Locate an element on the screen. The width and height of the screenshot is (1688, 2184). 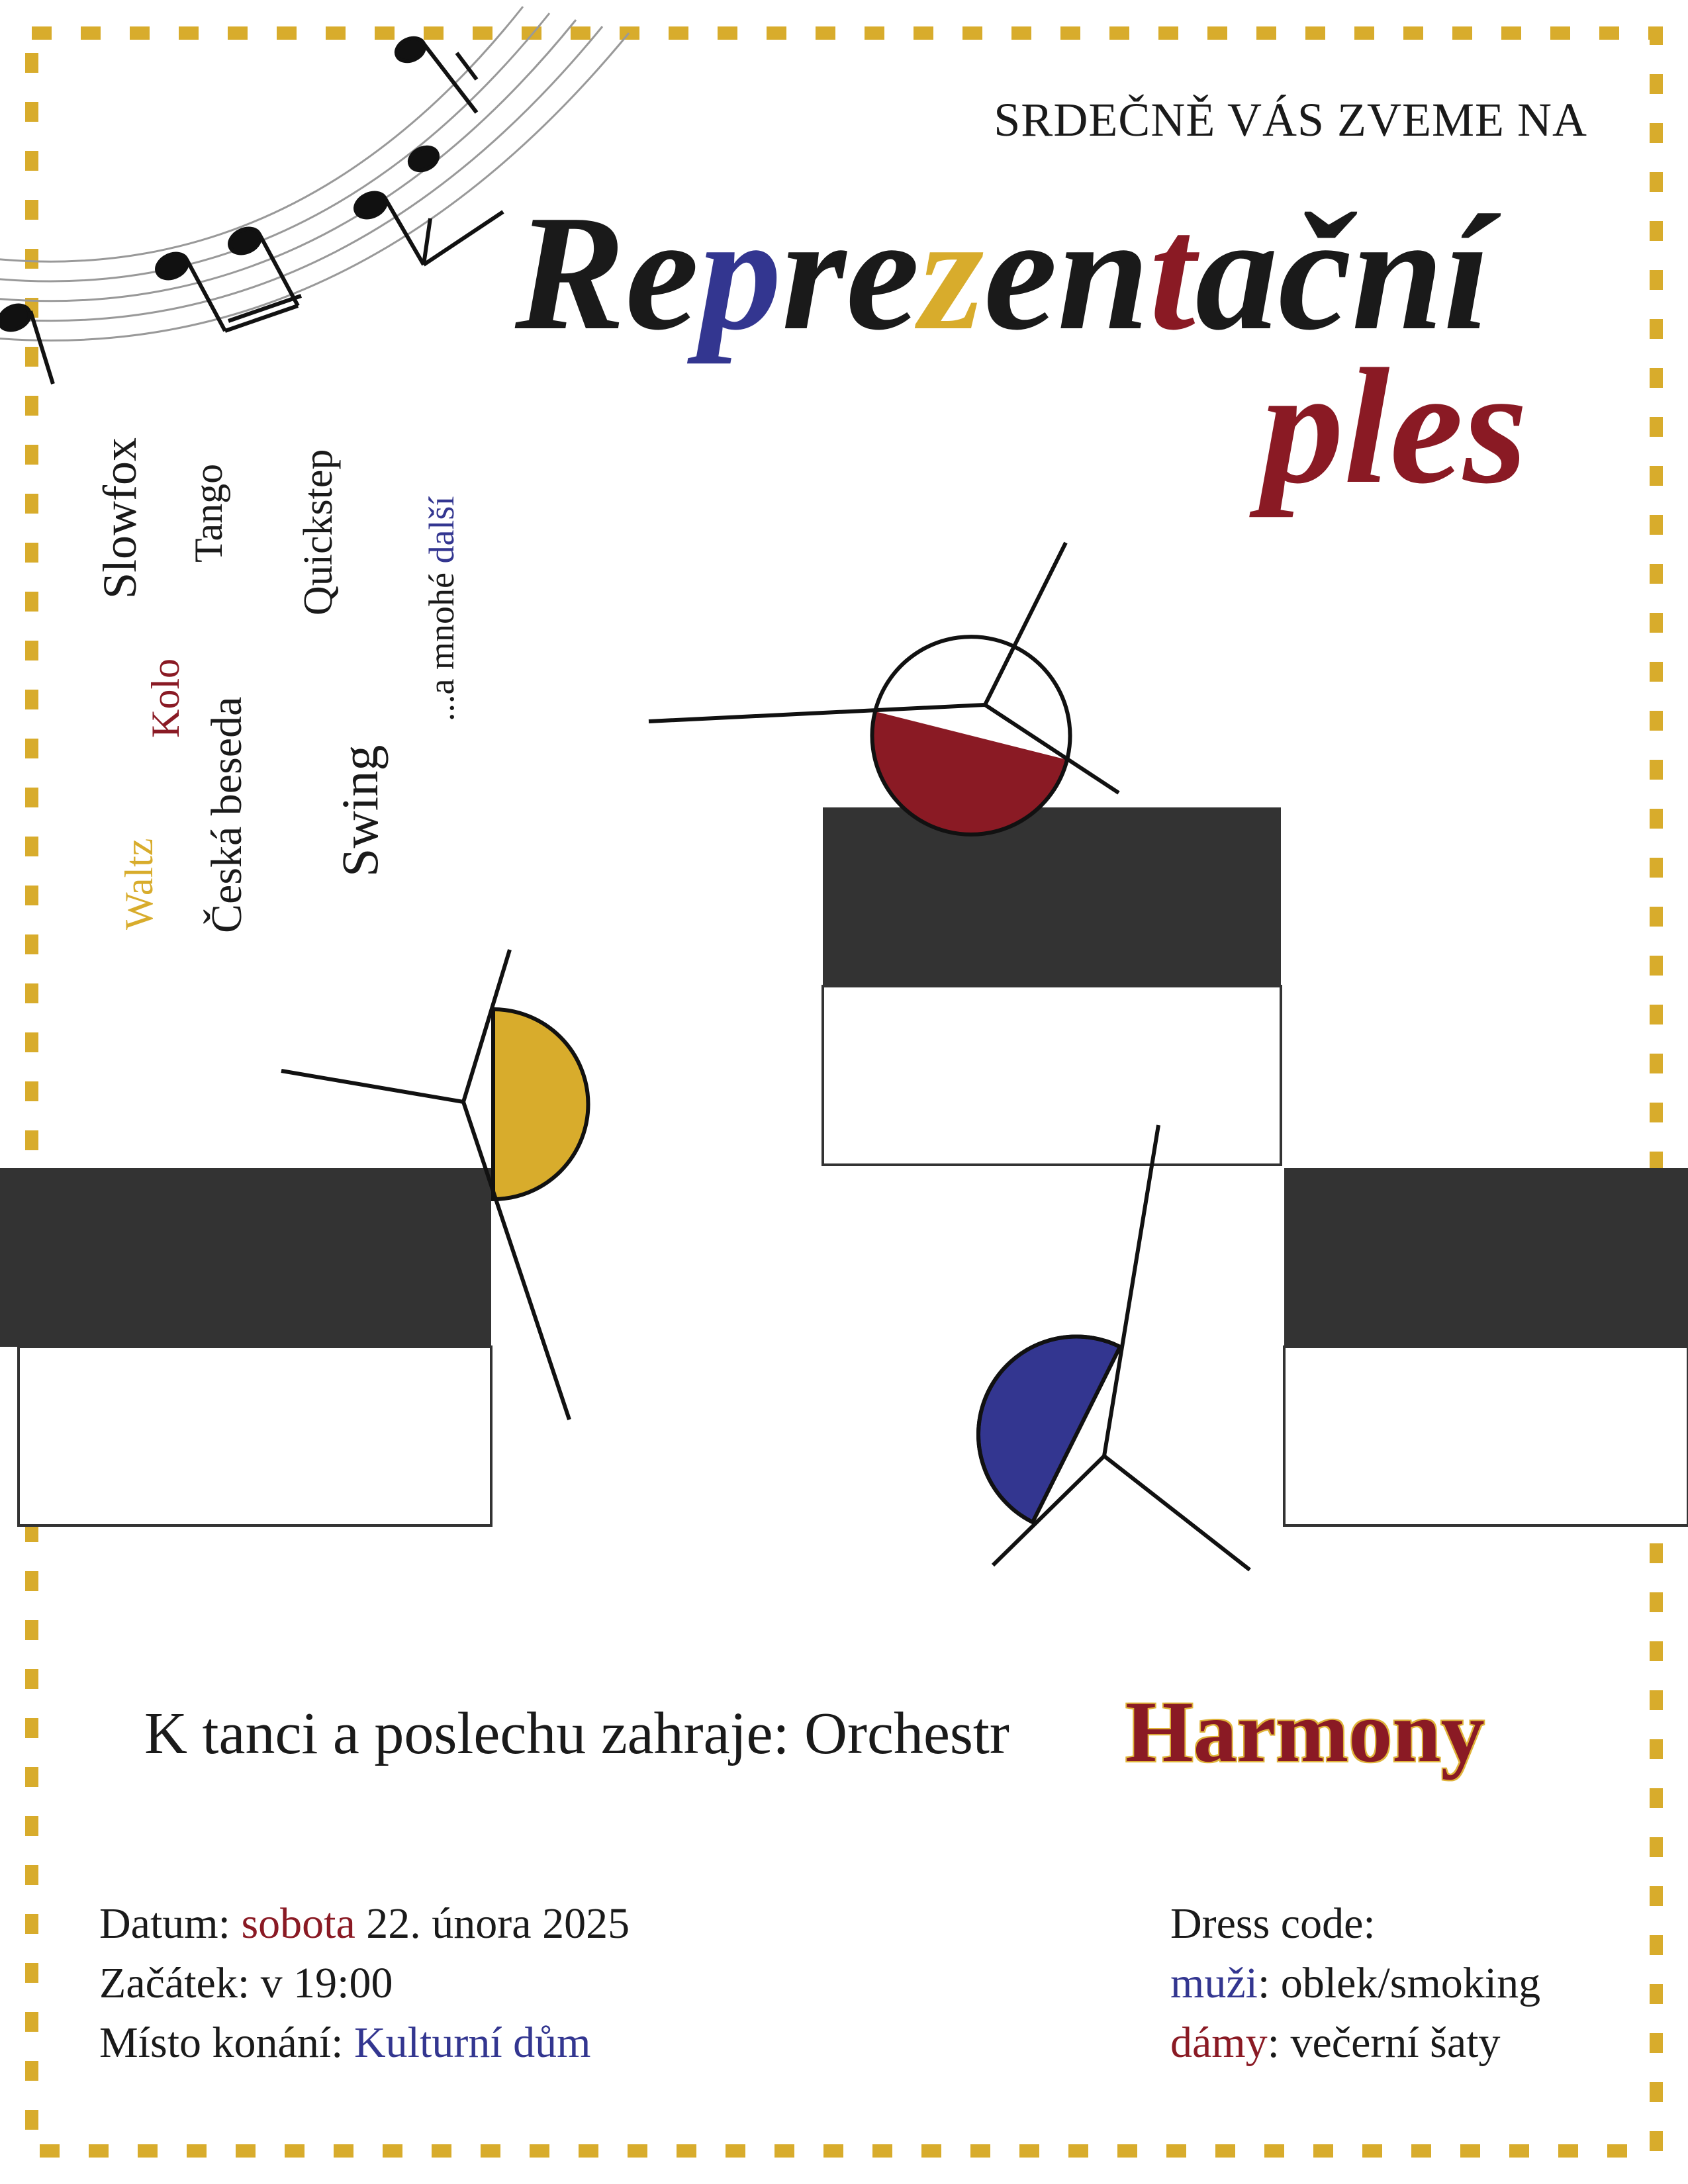
orchestra-name: Harmony is located at coordinates (1305, 1732).